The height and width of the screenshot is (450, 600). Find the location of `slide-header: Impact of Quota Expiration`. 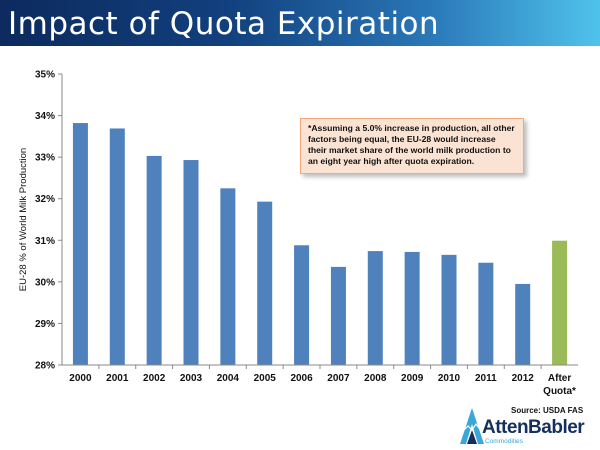

slide-header: Impact of Quota Expiration is located at coordinates (300, 23).